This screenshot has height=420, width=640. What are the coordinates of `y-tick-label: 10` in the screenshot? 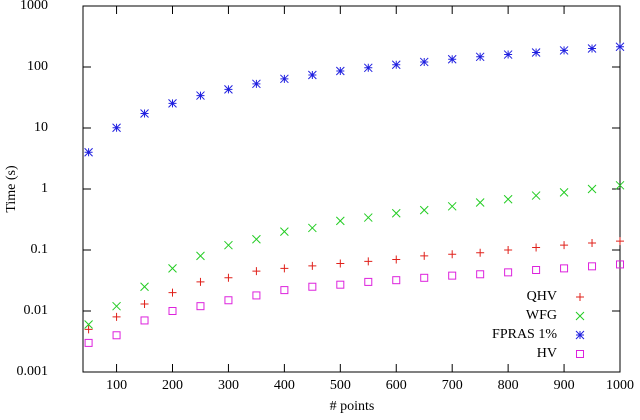 It's located at (41, 127).